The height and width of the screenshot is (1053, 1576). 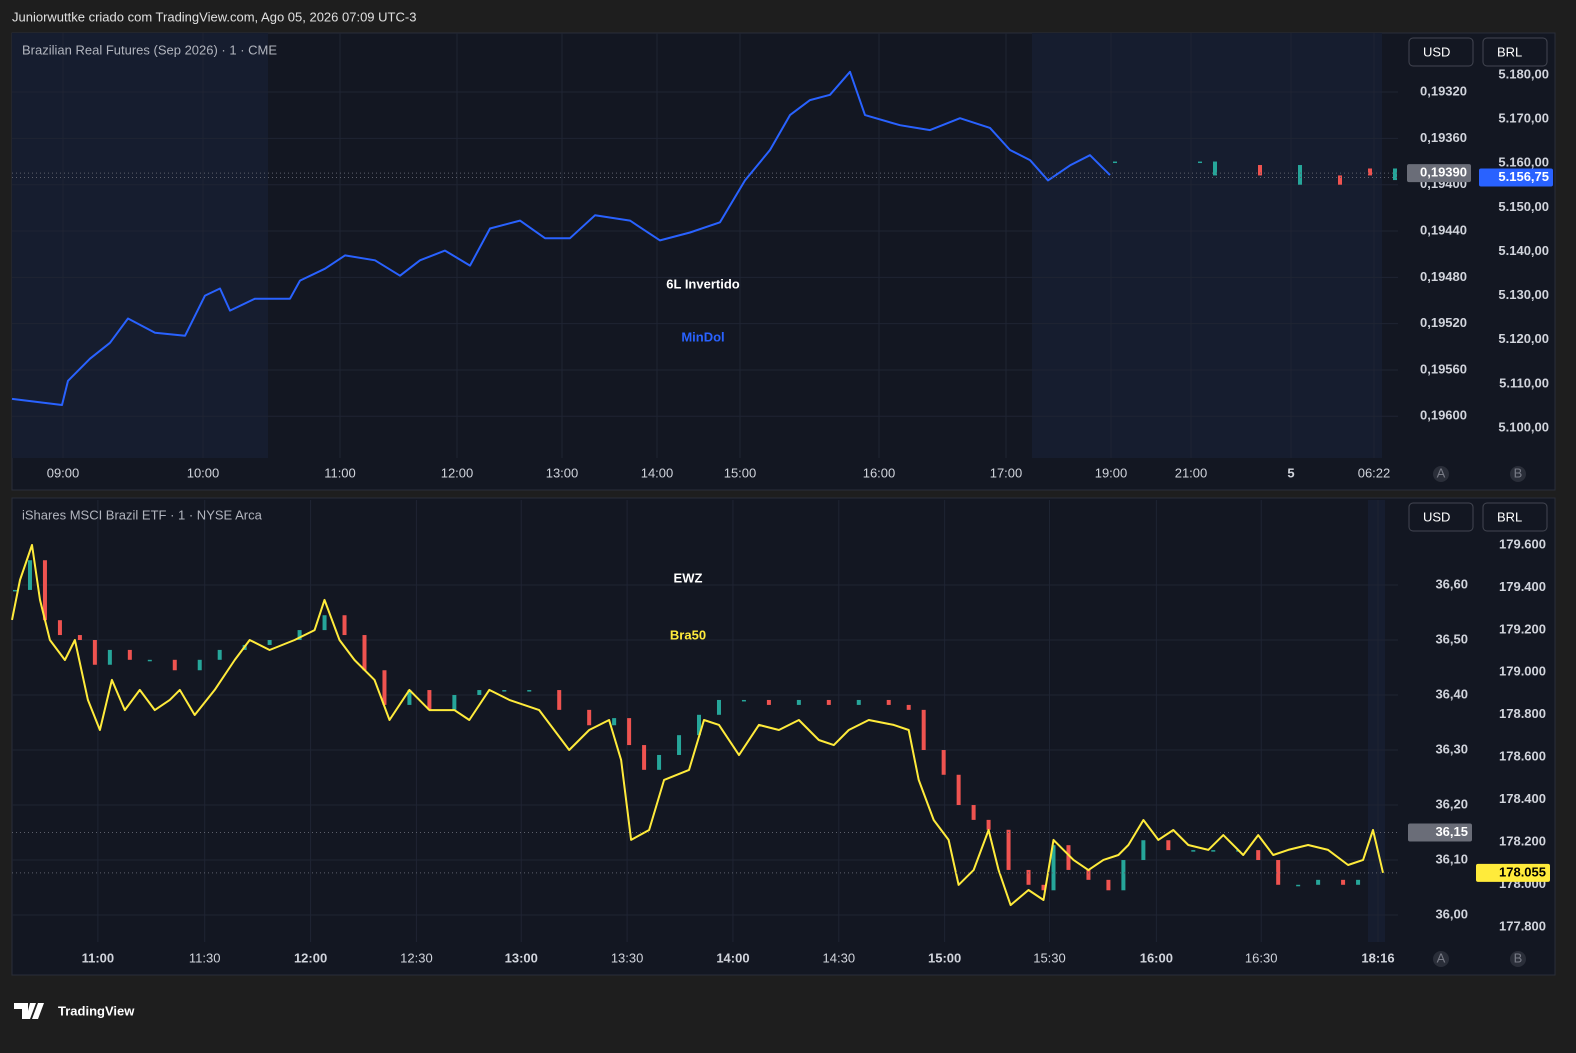 I want to click on y2-tick-label: 0,19560, so click(x=1443, y=368).